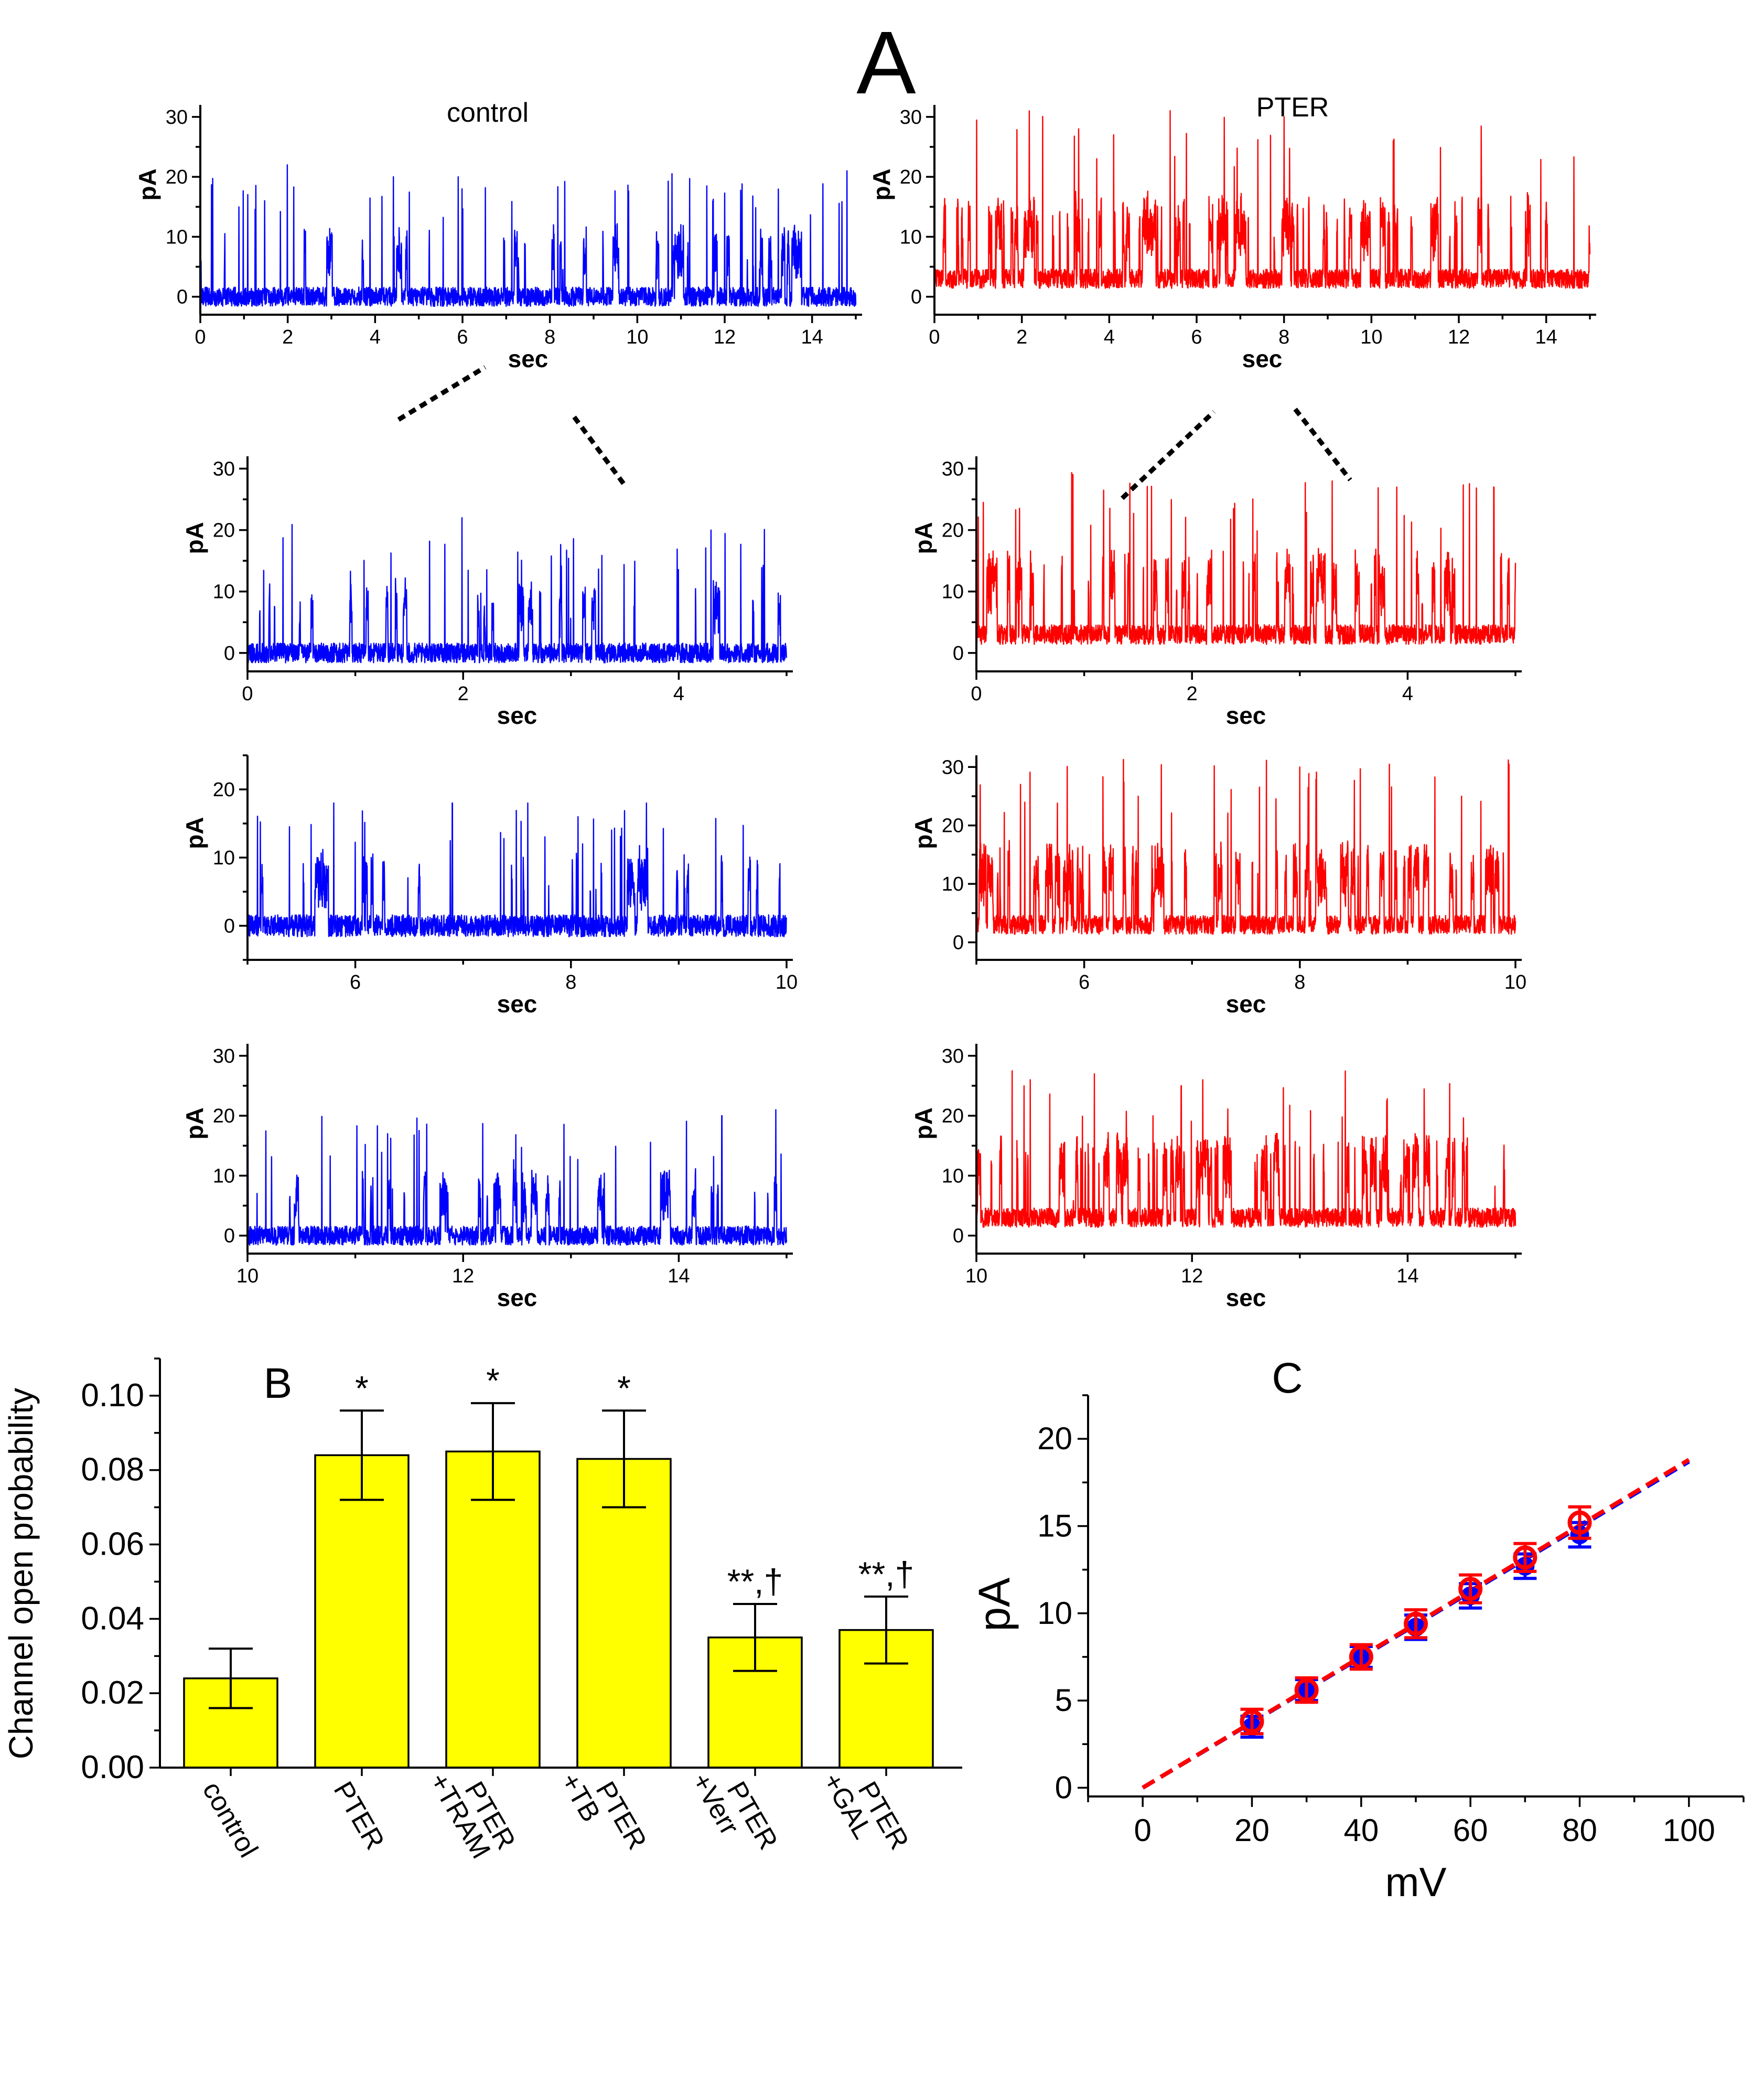 This screenshot has height=2086, width=1764. I want to click on x-tick-label: 40, so click(1361, 1830).